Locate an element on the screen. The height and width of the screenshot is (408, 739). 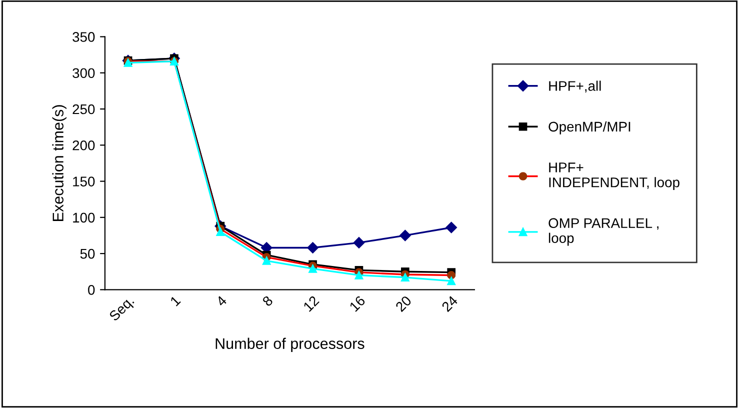
x-tick-label: 20 is located at coordinates (403, 303).